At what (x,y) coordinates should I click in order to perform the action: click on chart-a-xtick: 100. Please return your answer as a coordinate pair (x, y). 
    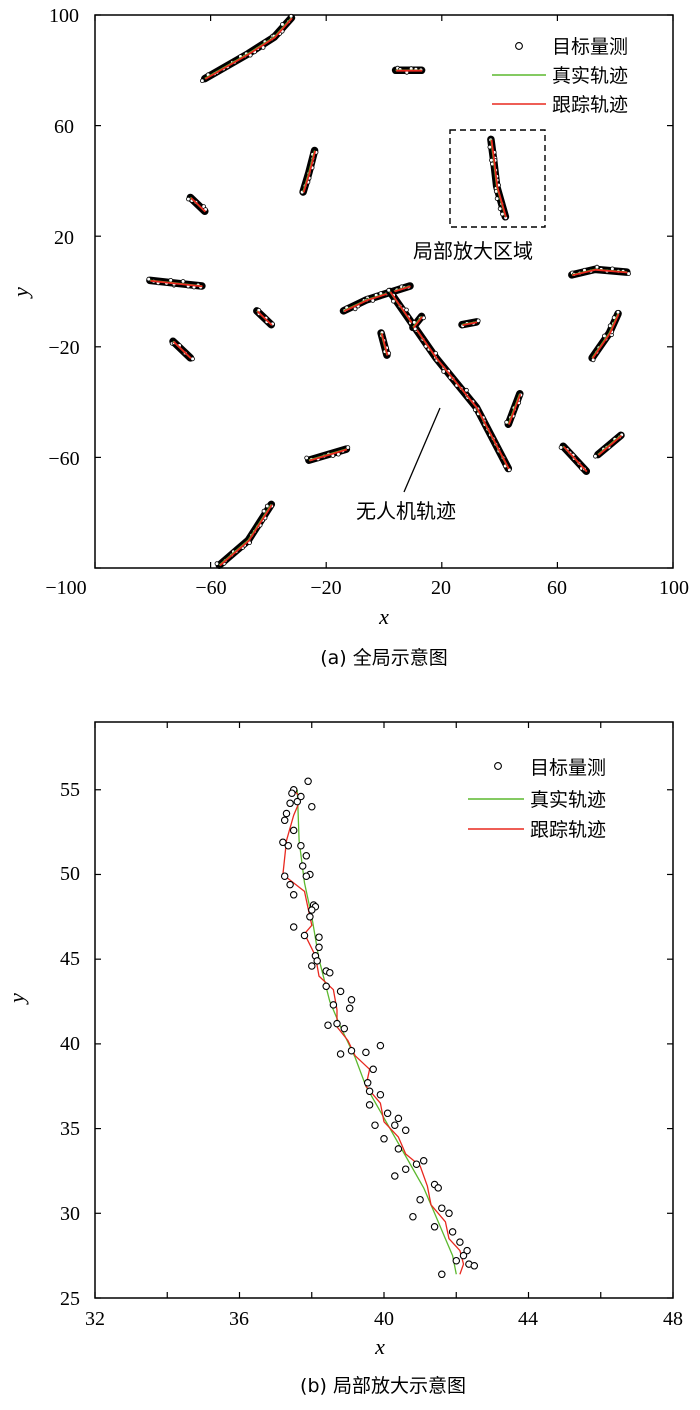
    Looking at the image, I should click on (674, 588).